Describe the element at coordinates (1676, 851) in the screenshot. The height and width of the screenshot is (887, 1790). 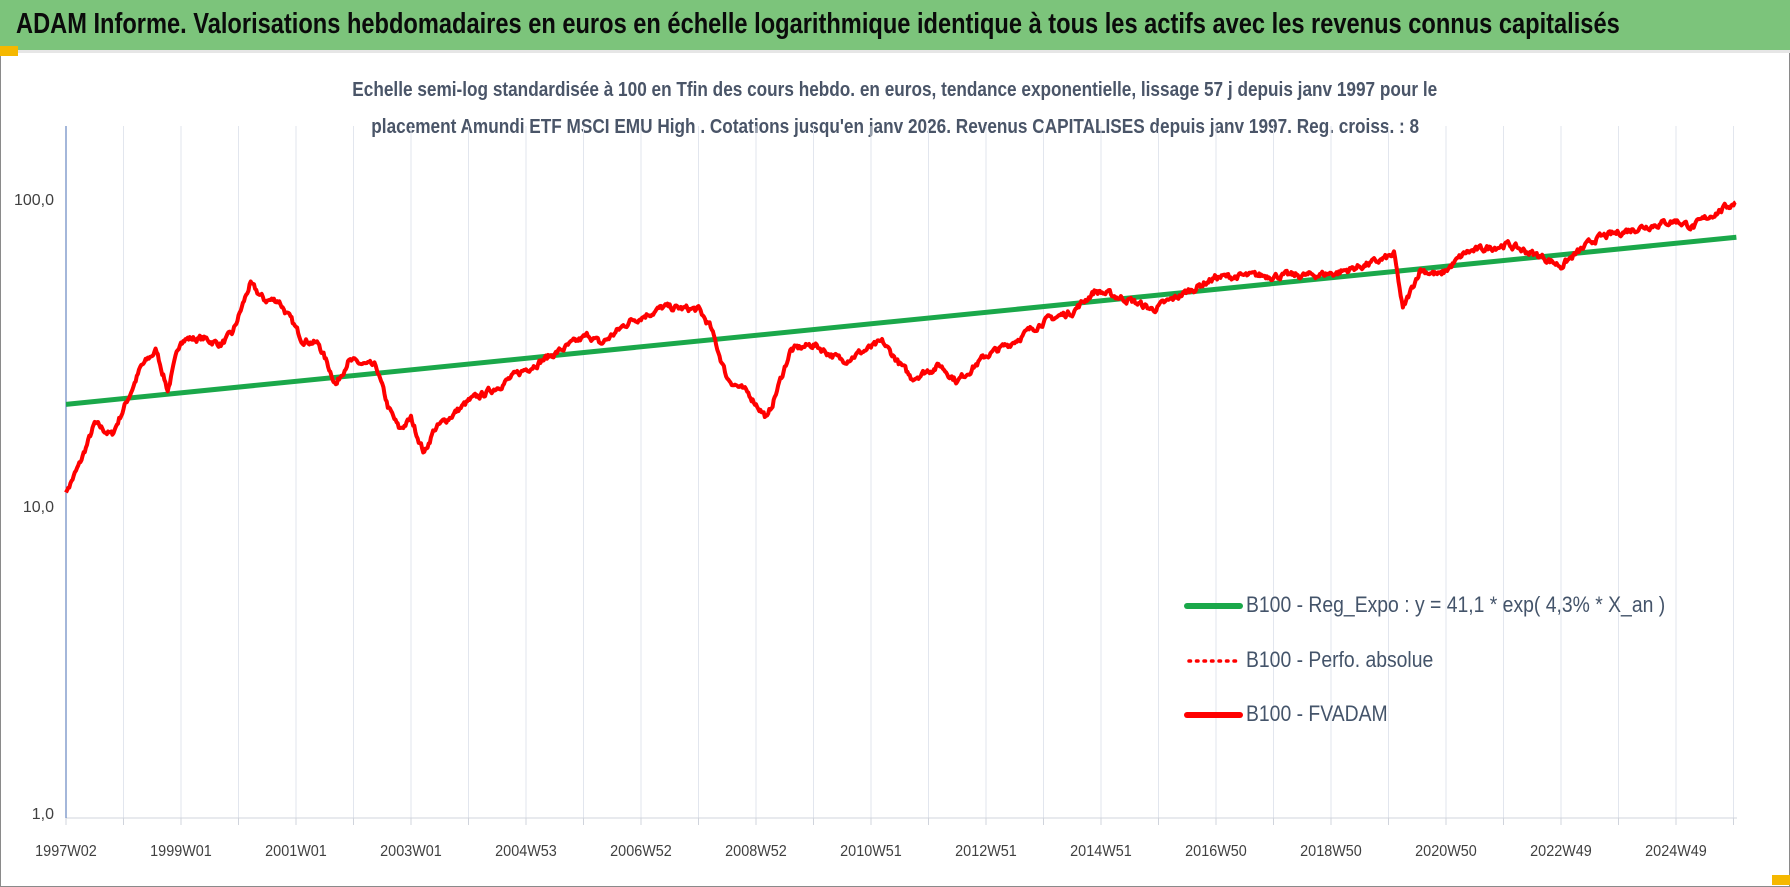
I see `x-tick-label: 2024W49` at that location.